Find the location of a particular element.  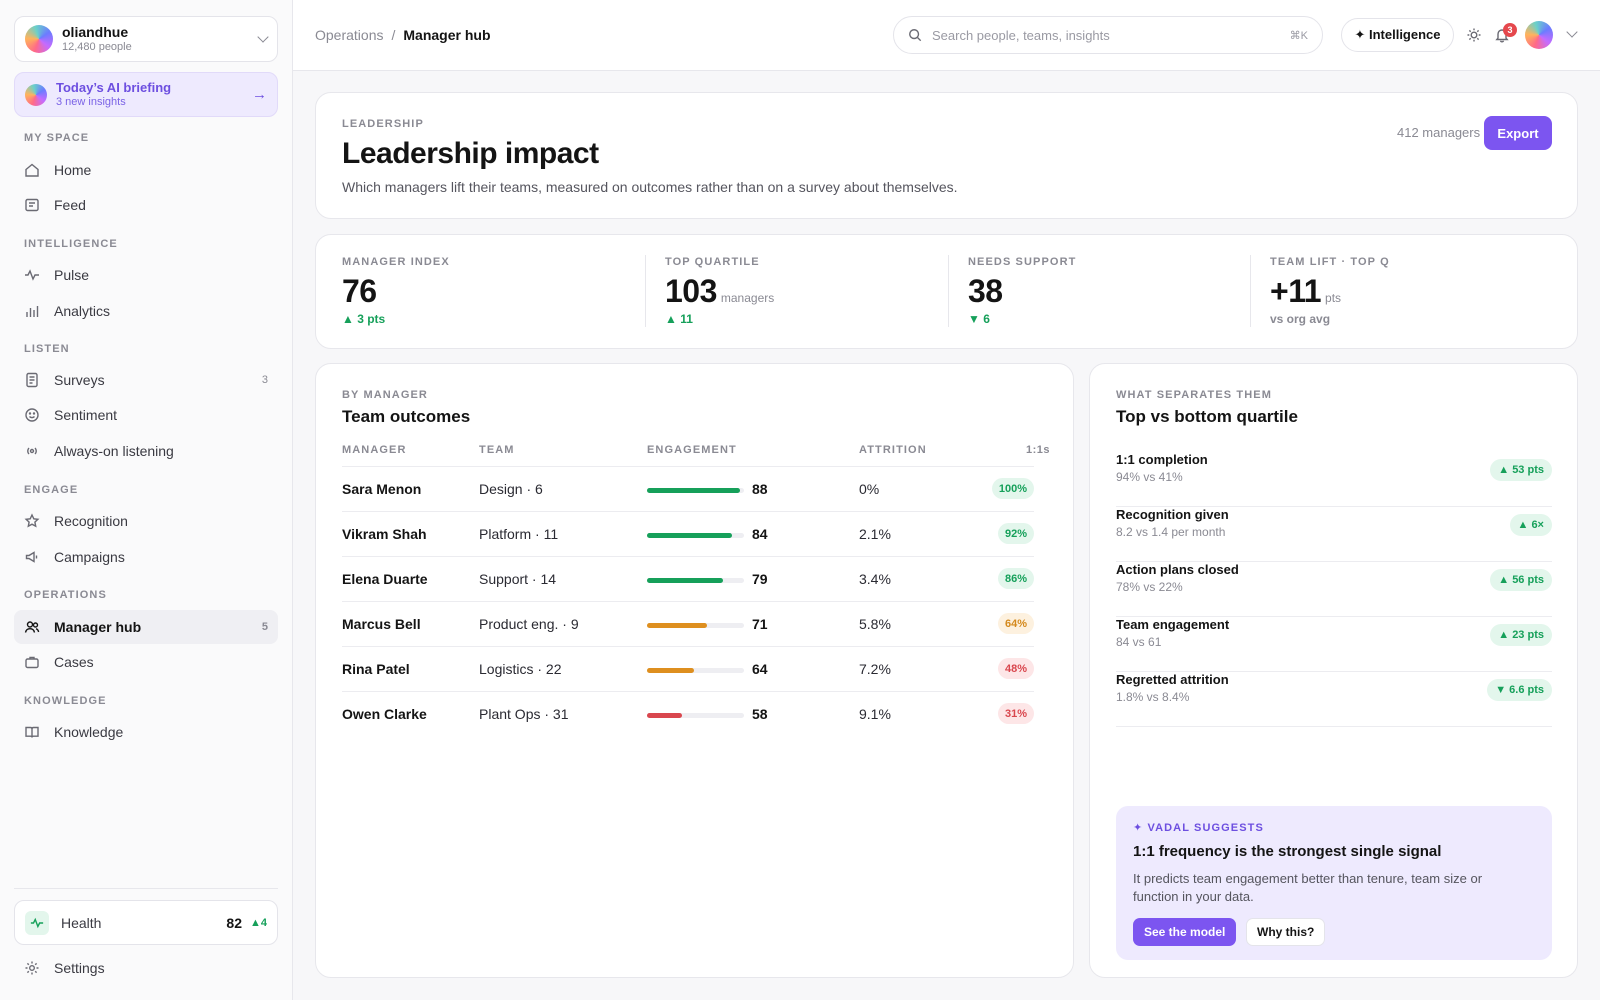

driver-row: Regretted attrition 1.8% vs 8.4% ▼ 6.6 pts is located at coordinates (1334, 699).